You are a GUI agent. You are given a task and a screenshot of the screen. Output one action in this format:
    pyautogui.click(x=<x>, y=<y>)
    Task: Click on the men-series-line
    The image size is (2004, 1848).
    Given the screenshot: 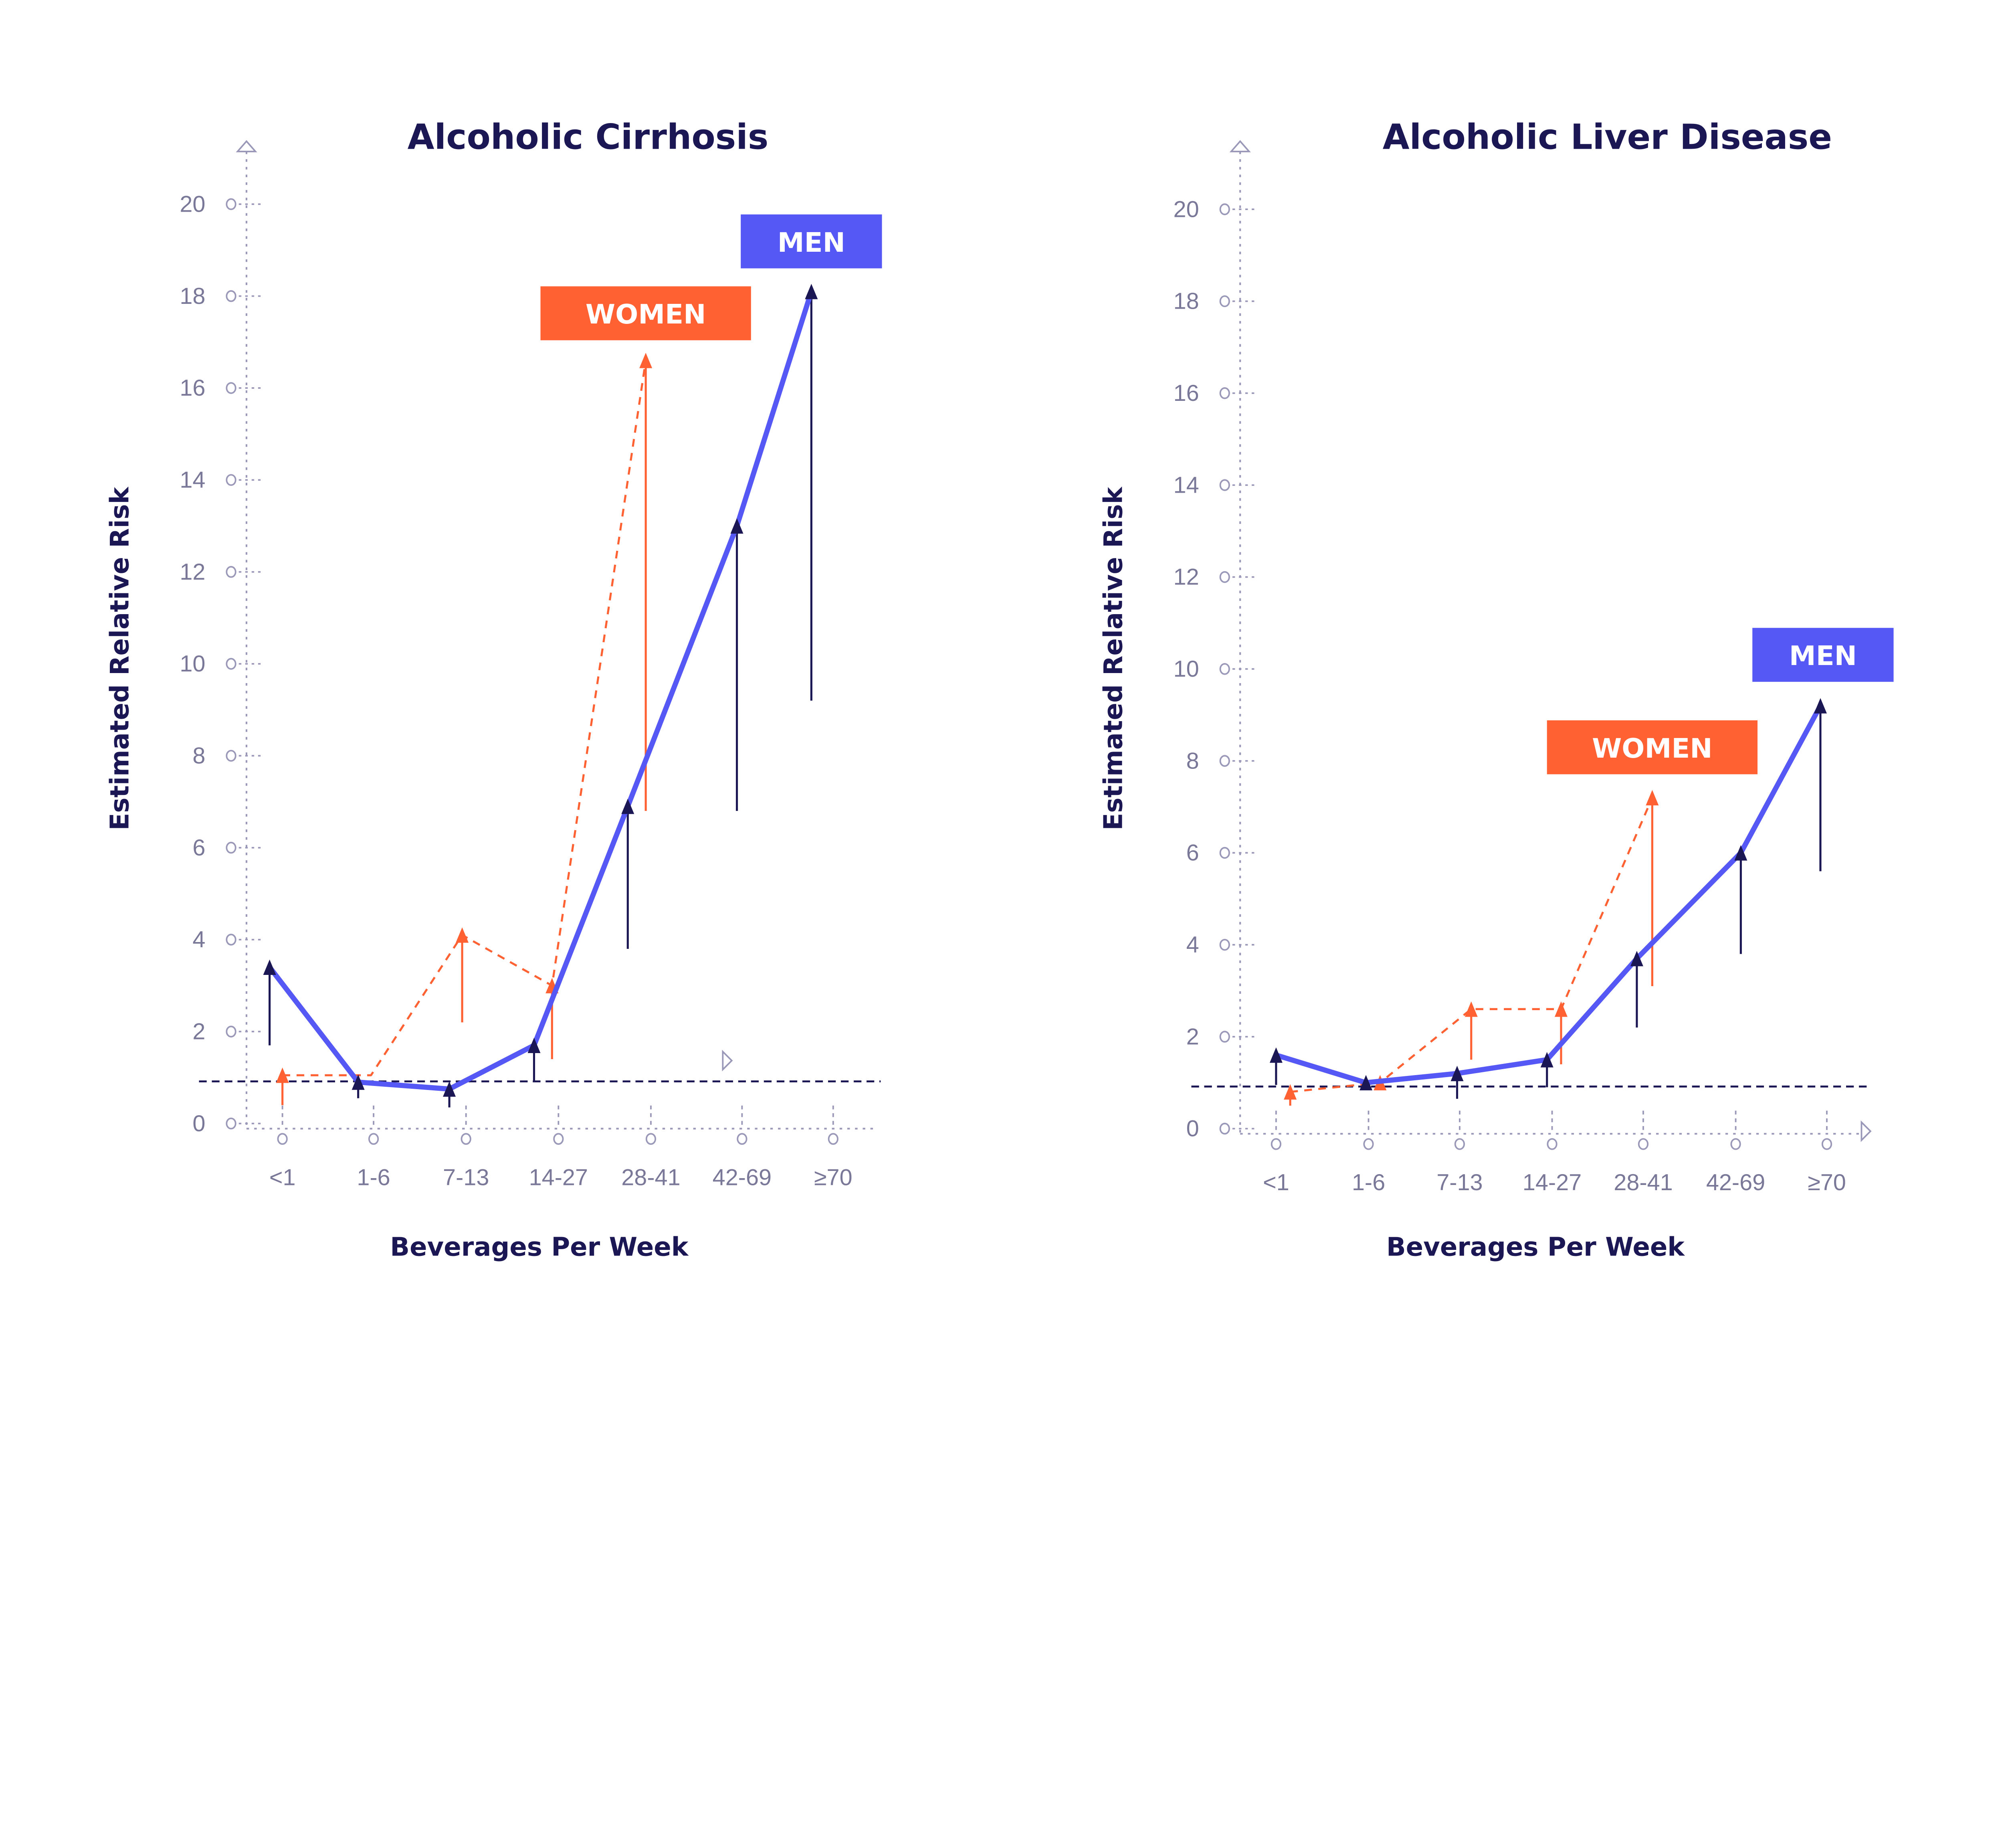 What is the action you would take?
    pyautogui.click(x=541, y=691)
    